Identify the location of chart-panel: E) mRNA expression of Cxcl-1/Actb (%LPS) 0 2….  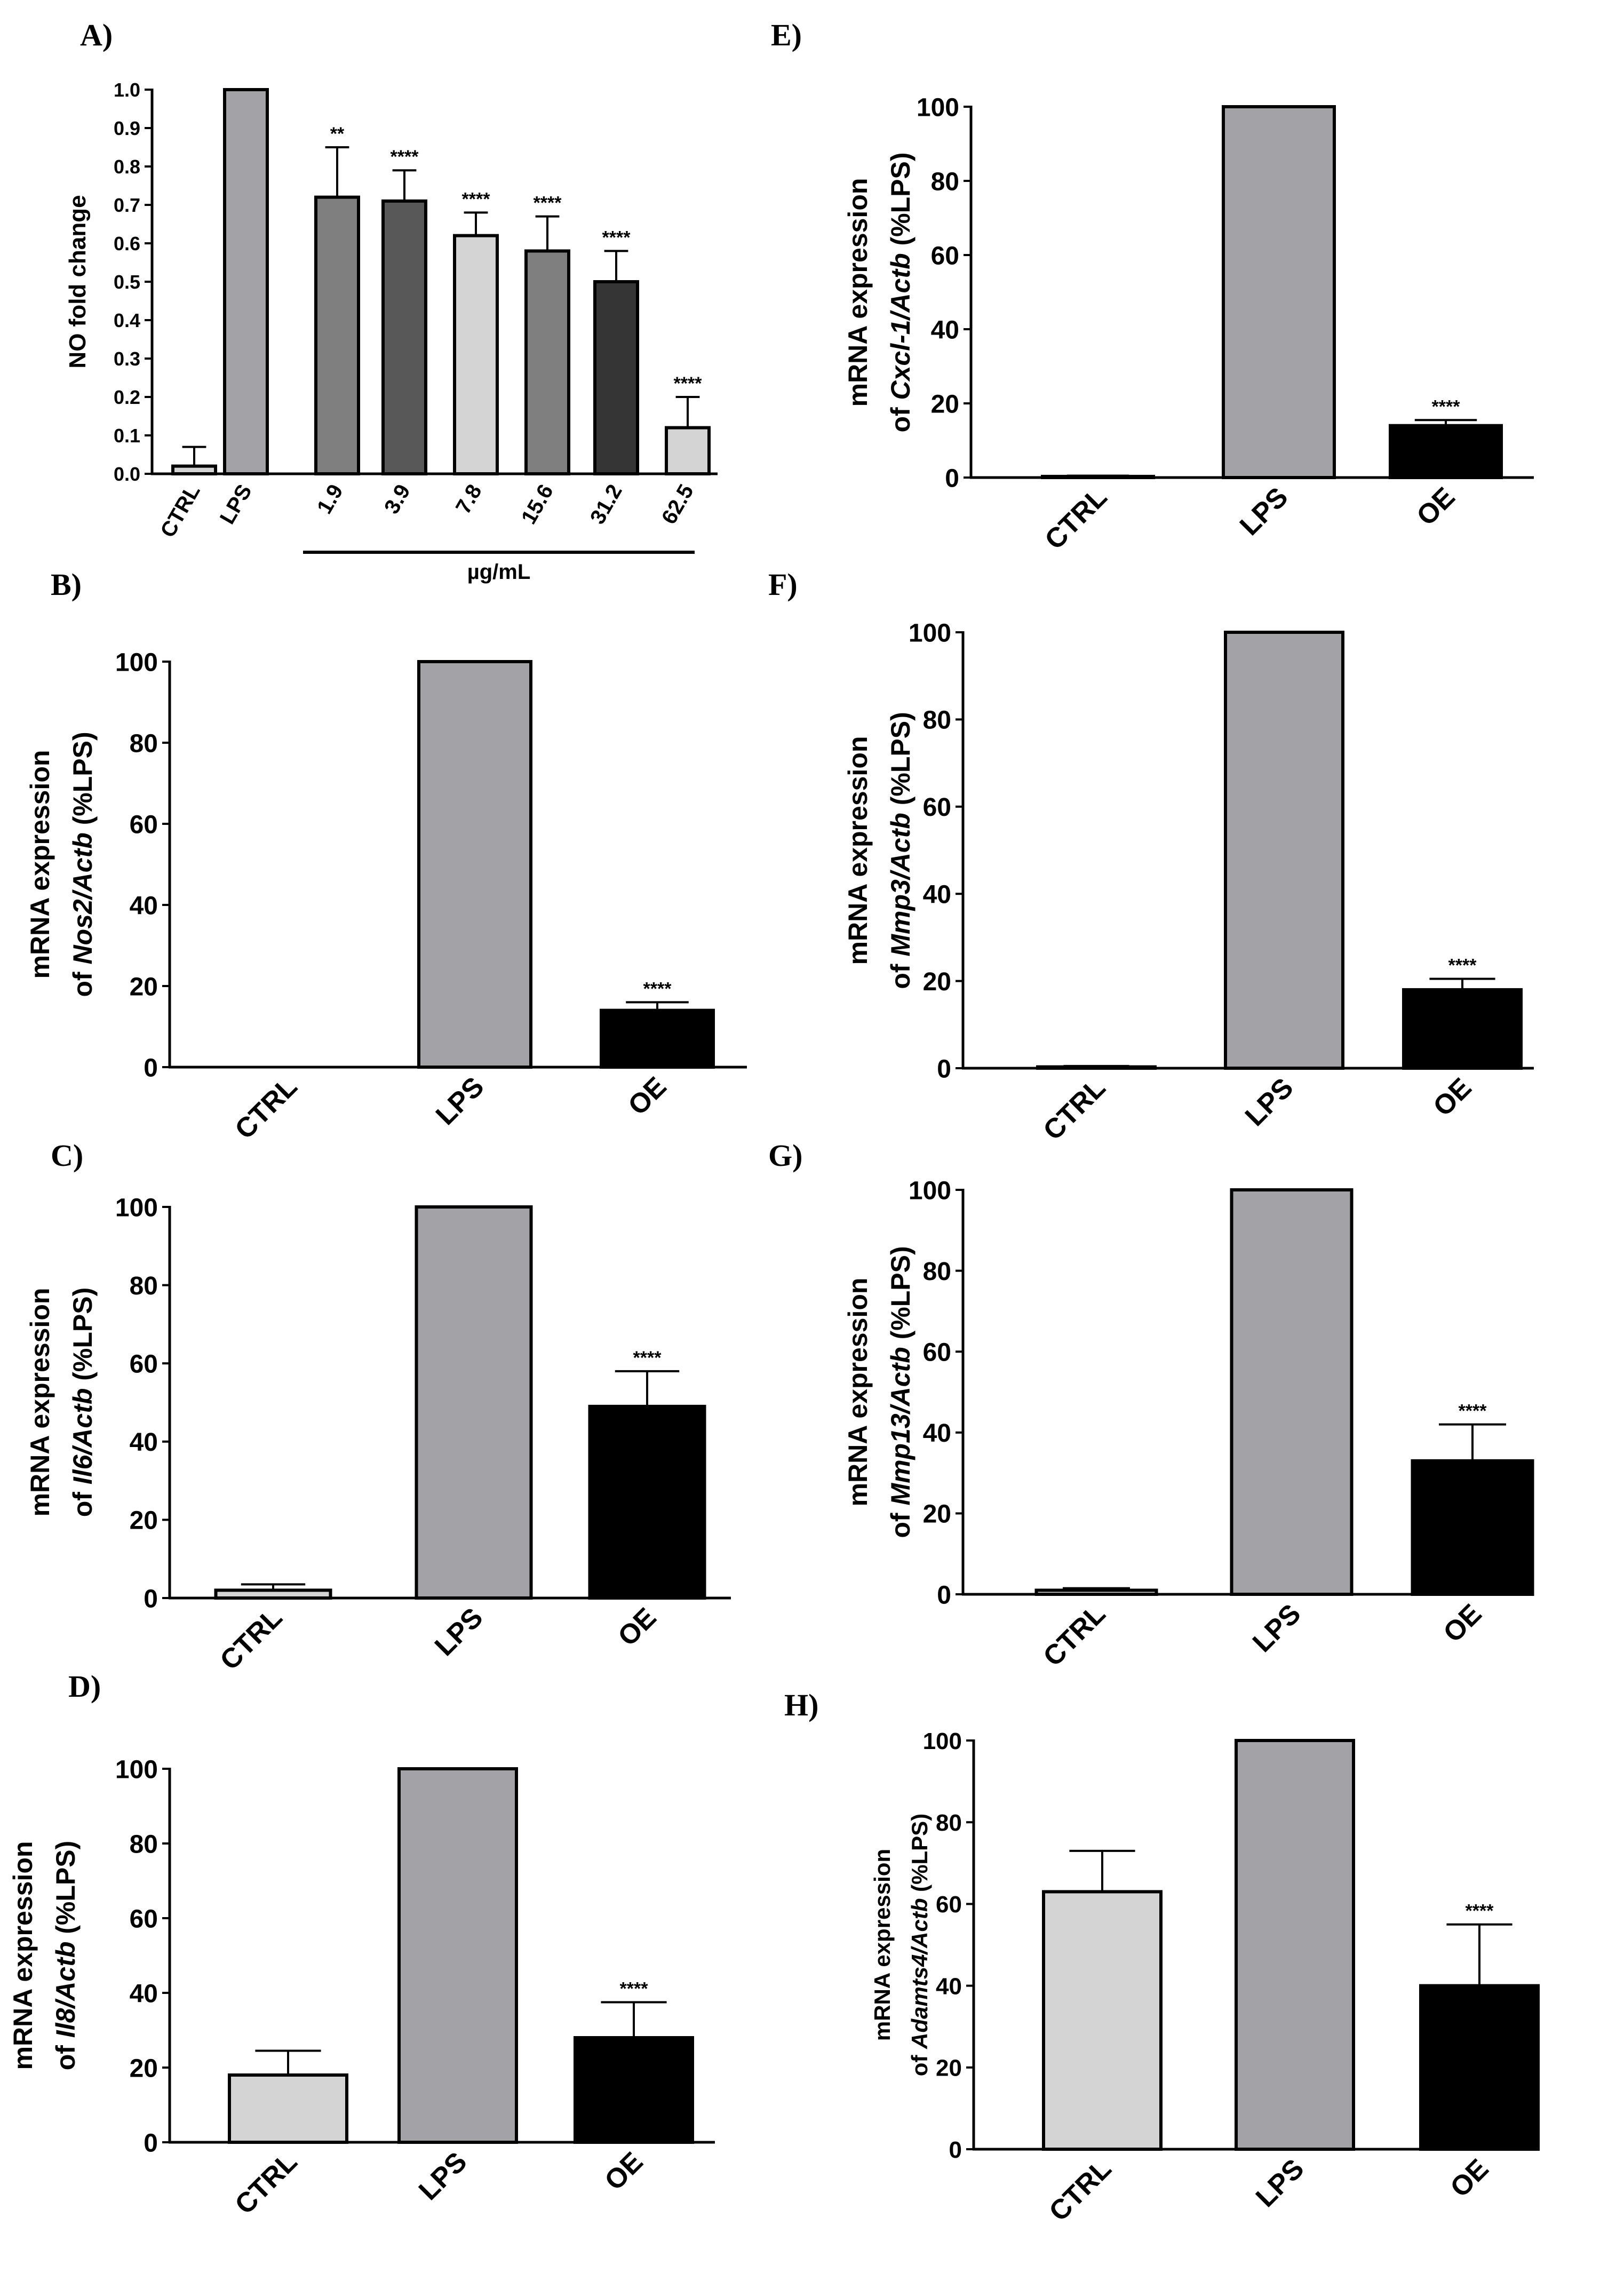
(1152, 287).